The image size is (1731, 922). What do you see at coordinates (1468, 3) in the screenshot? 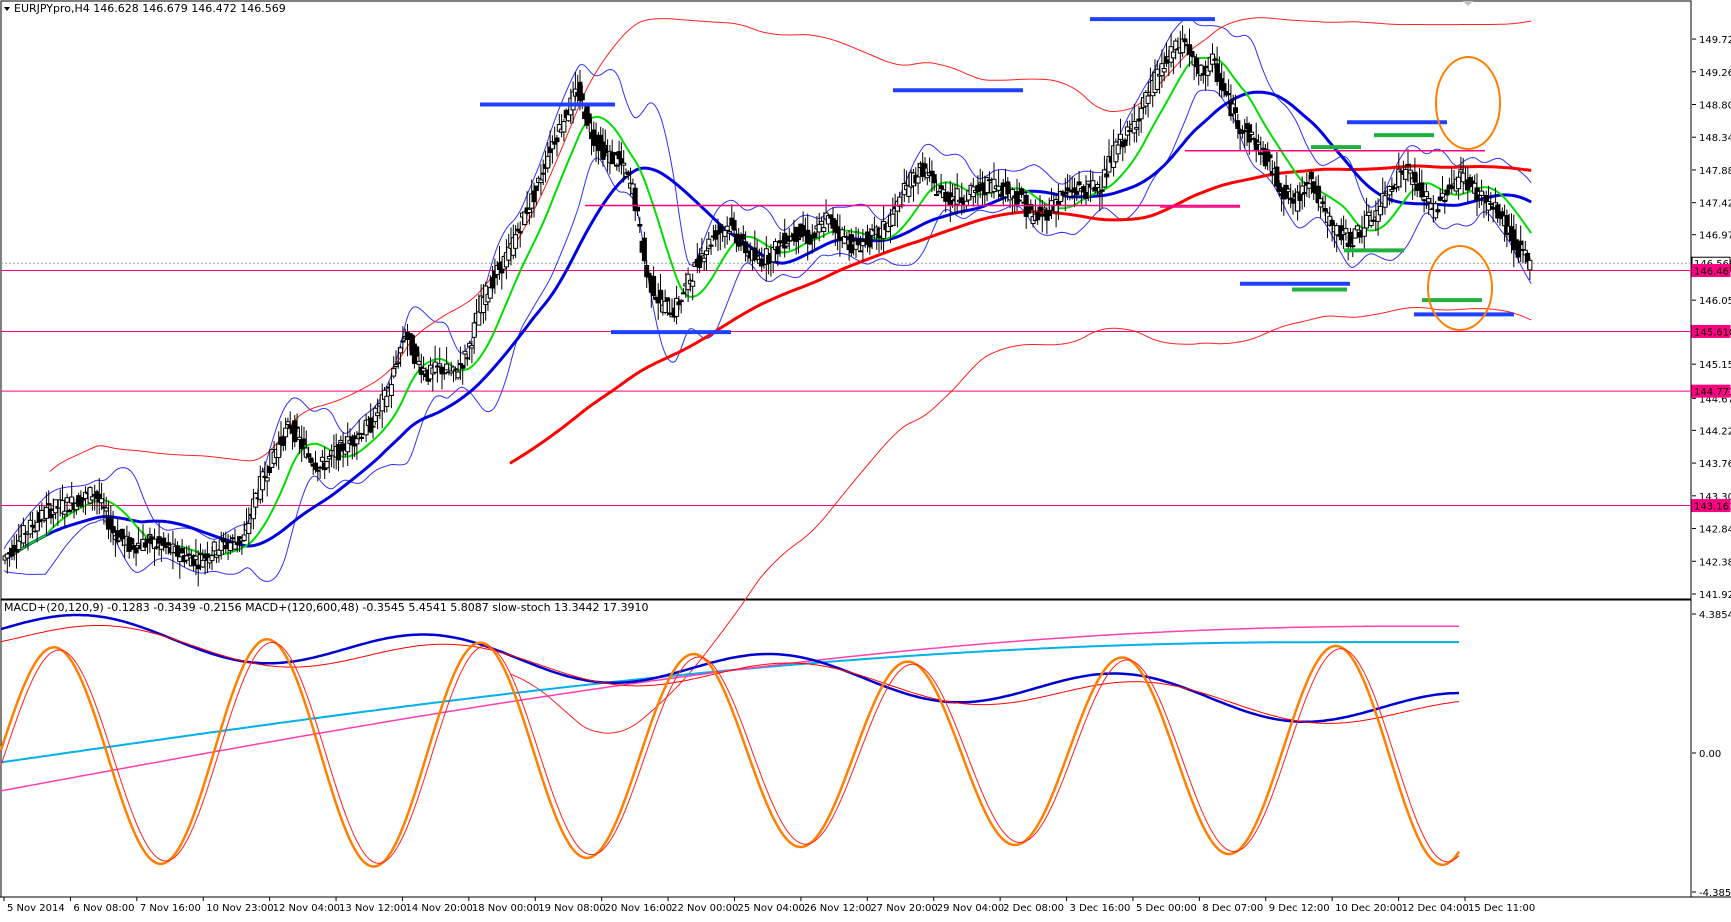
I see `scroll-marker-icon` at bounding box center [1468, 3].